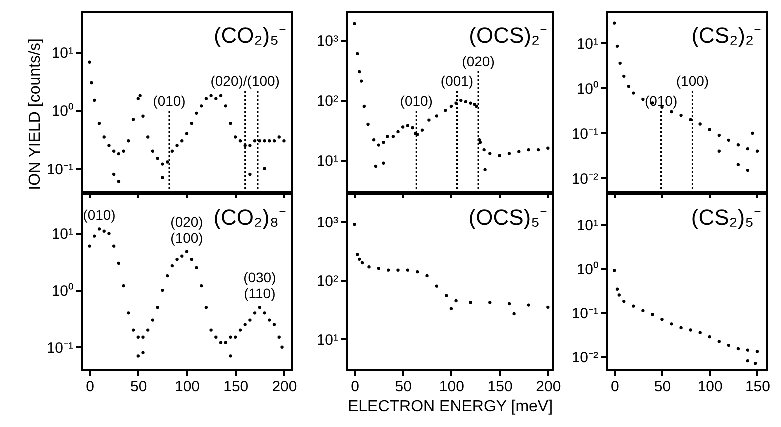  Describe the element at coordinates (260, 278) in the screenshot. I see `annotation: (030)` at that location.